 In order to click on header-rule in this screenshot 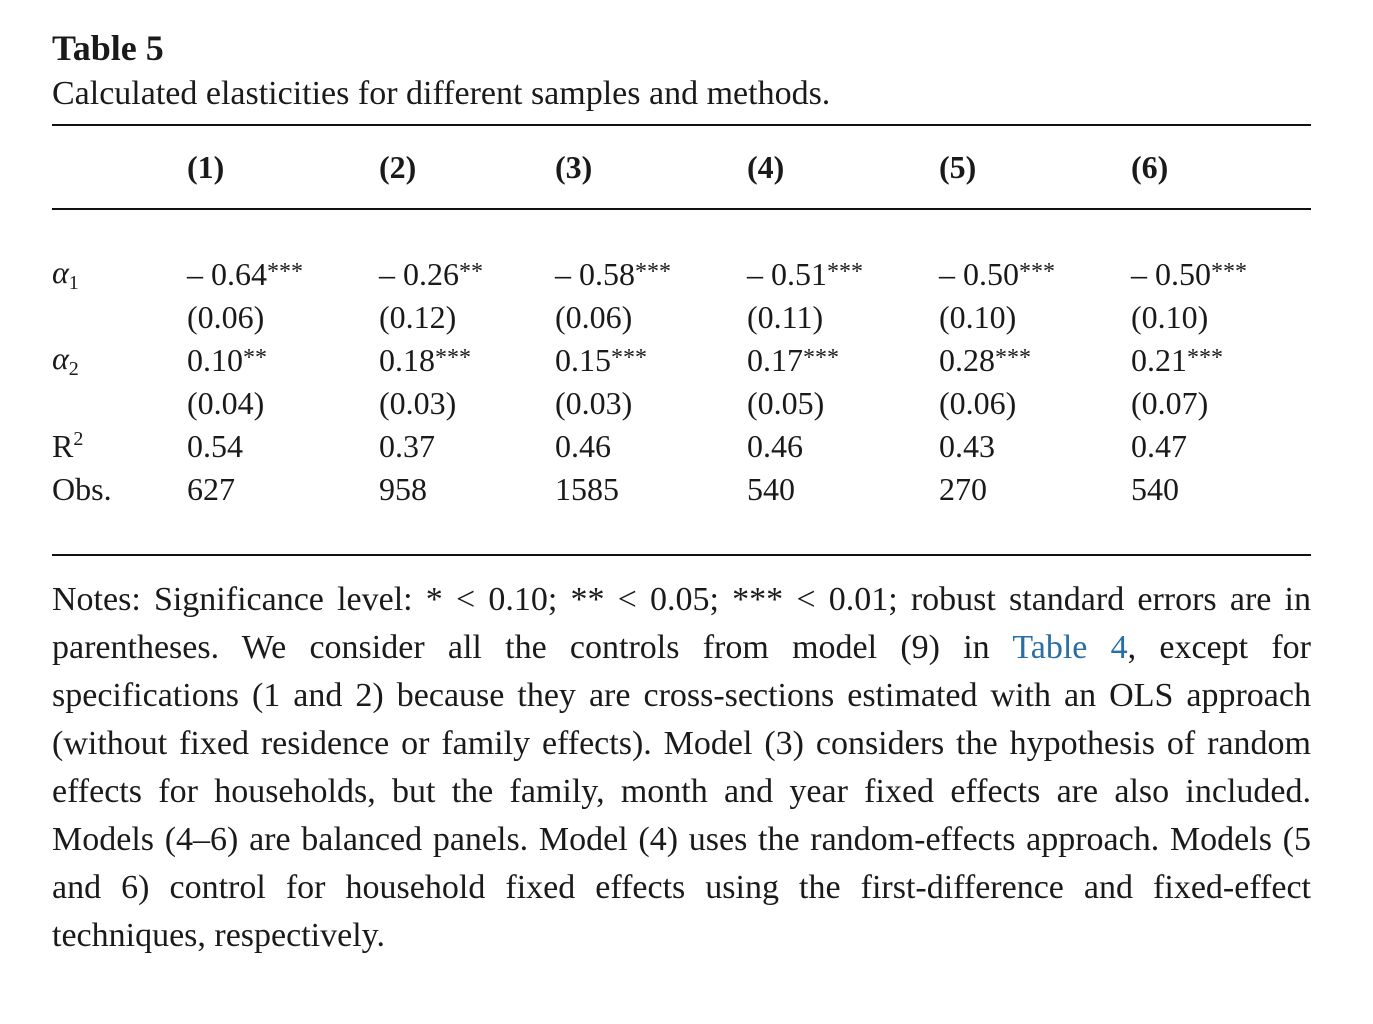, I will do `click(681, 209)`.